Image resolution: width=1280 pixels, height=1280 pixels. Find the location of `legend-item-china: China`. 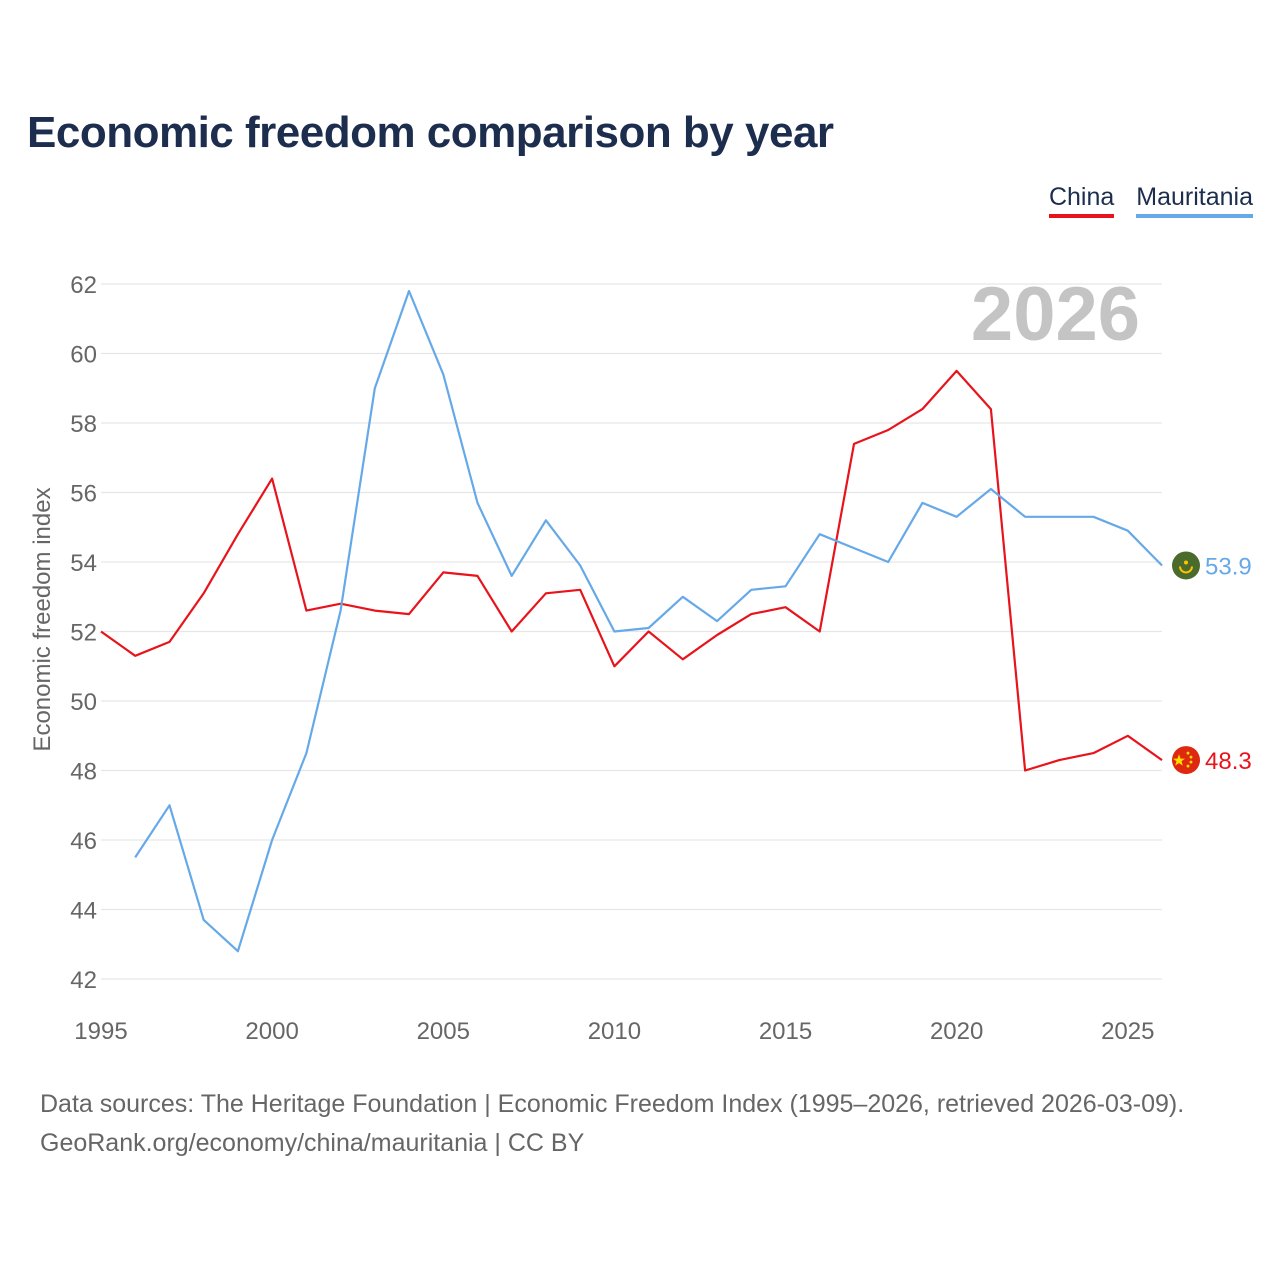

legend-item-china: China is located at coordinates (1081, 200).